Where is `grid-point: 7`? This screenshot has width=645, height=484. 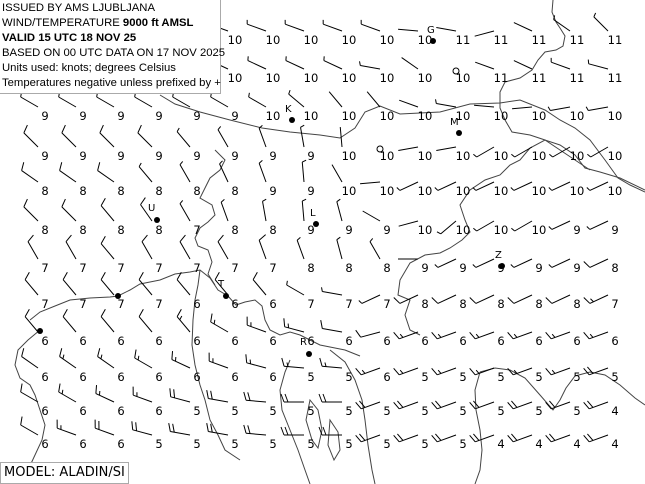 grid-point: 7 is located at coordinates (601, 302).